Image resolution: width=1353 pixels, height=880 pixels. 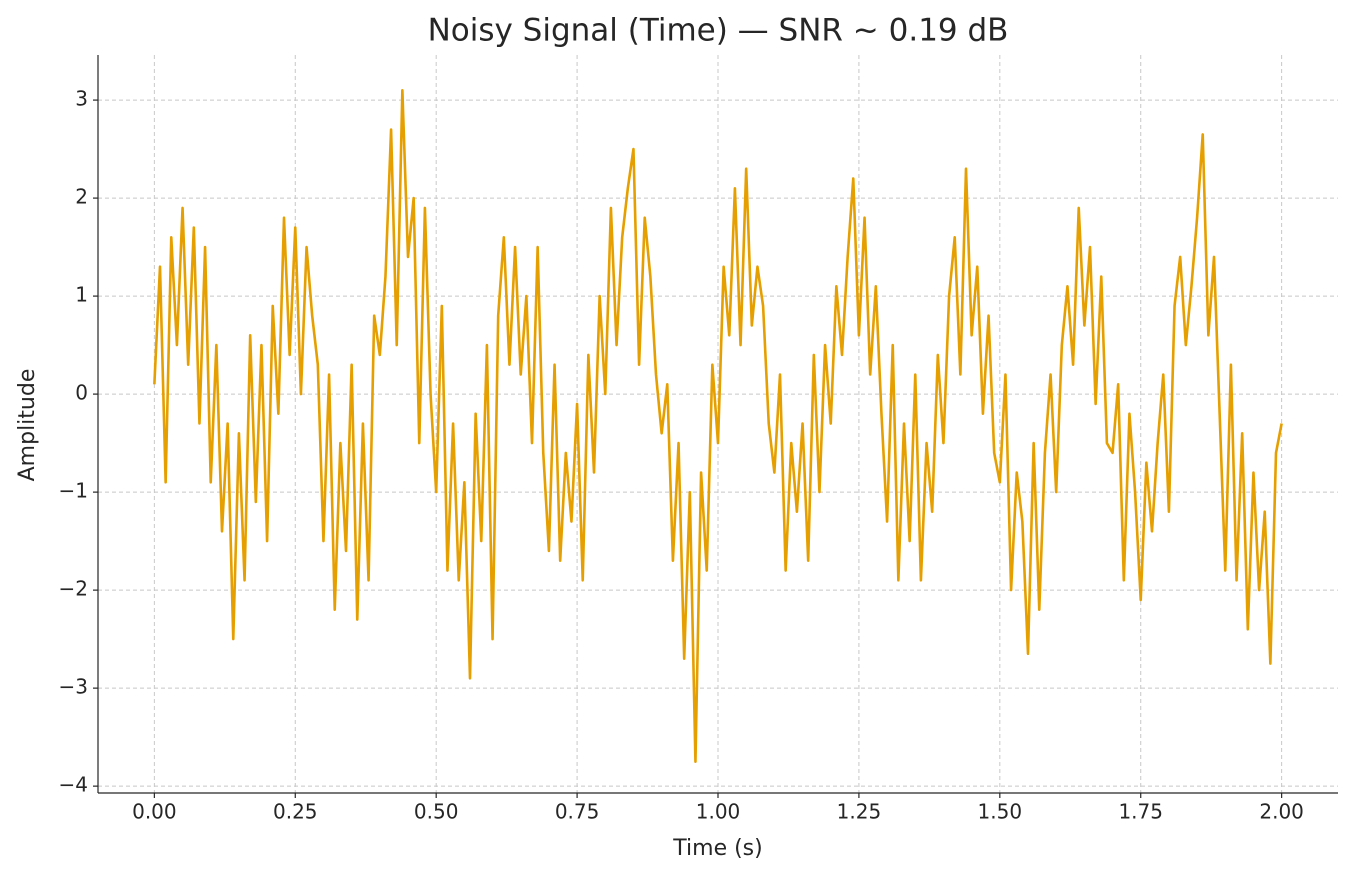 What do you see at coordinates (1140, 812) in the screenshot?
I see `x-tick-label: 1.75` at bounding box center [1140, 812].